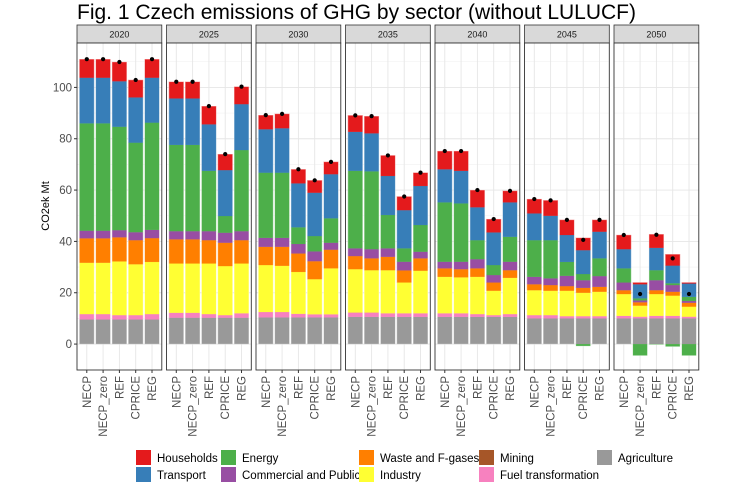 The image size is (741, 486). I want to click on bar-outline, so click(689, 319).